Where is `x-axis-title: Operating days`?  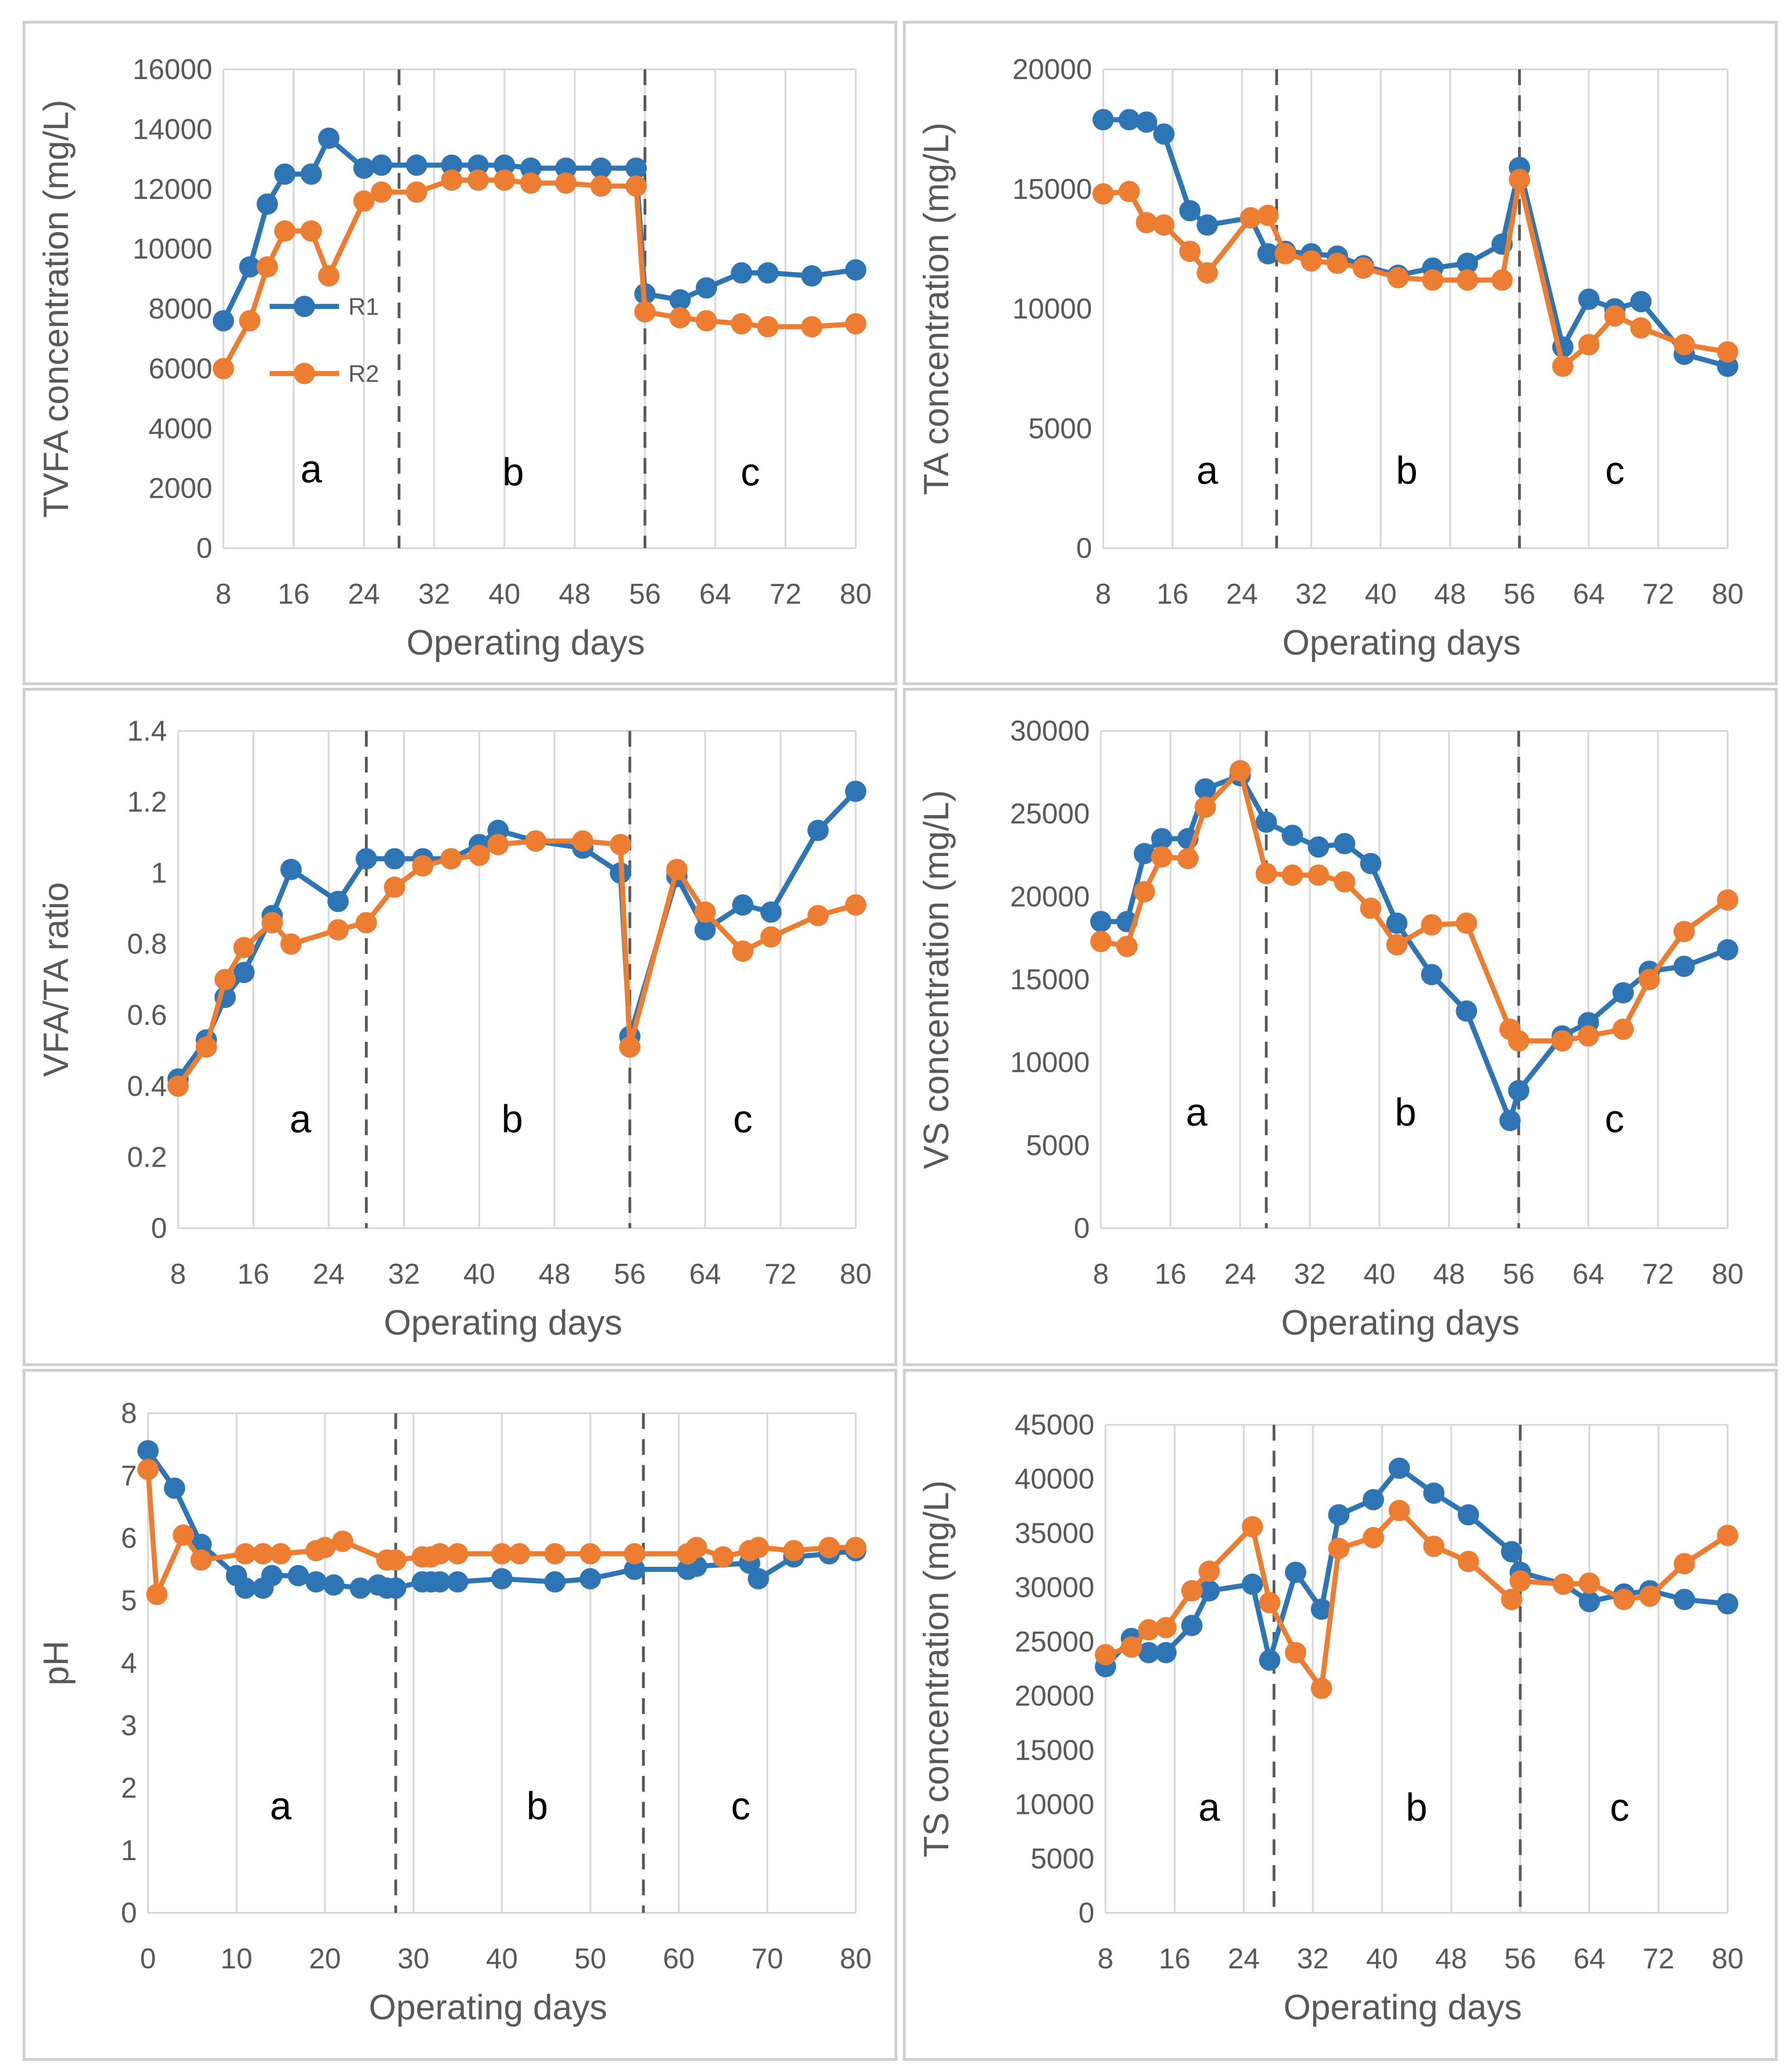
x-axis-title: Operating days is located at coordinates (526, 642).